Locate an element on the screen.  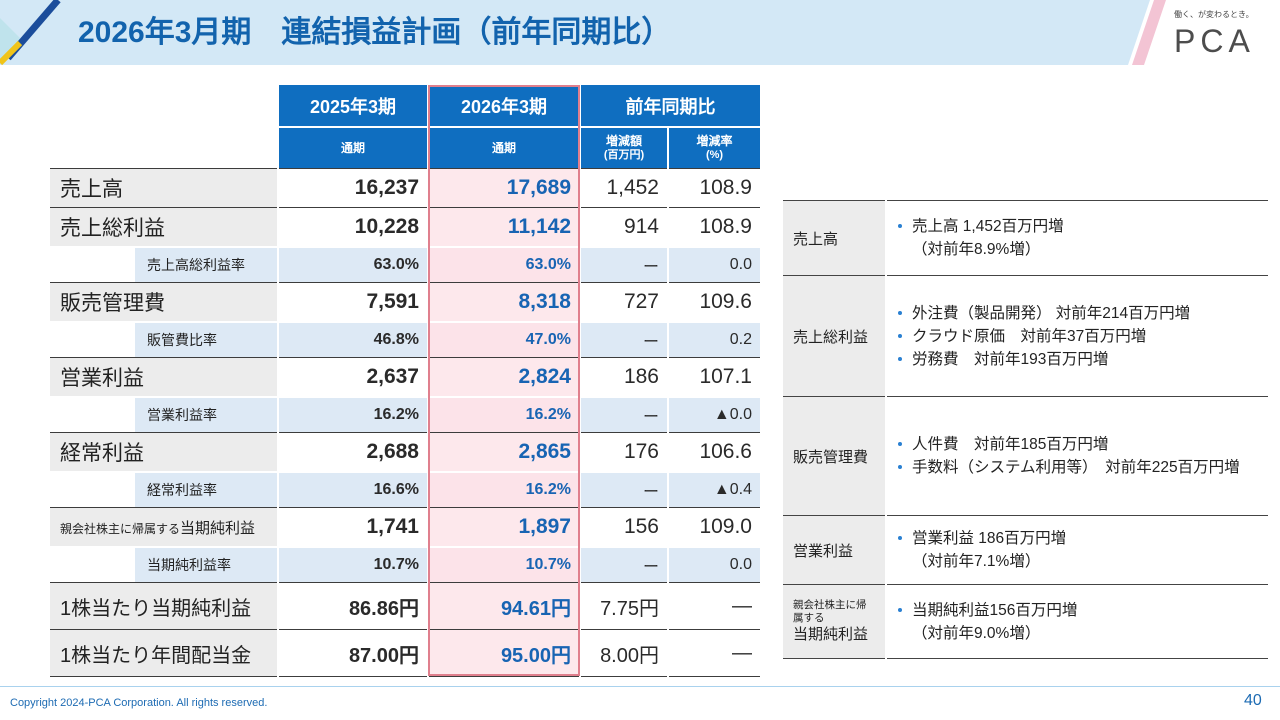
header-change-unit: (百万円) is located at coordinates (624, 155).